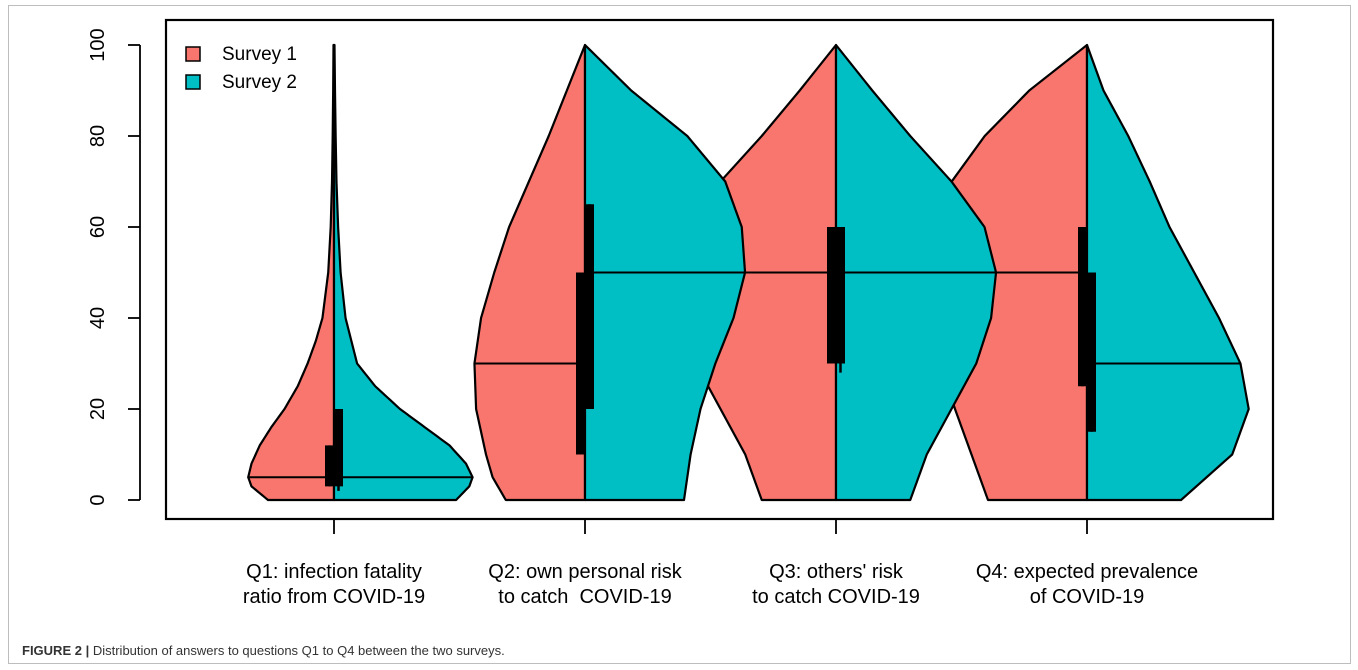 The height and width of the screenshot is (670, 1358). What do you see at coordinates (329, 466) in the screenshot?
I see `quartile-box-left-q1` at bounding box center [329, 466].